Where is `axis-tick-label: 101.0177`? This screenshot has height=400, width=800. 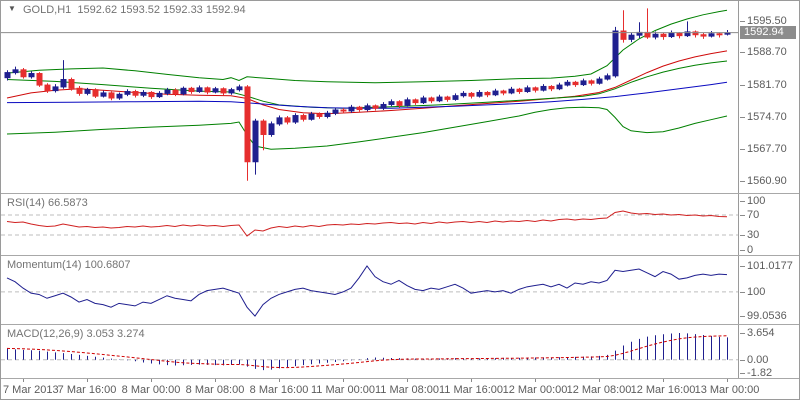 axis-tick-label: 101.0177 is located at coordinates (766, 266).